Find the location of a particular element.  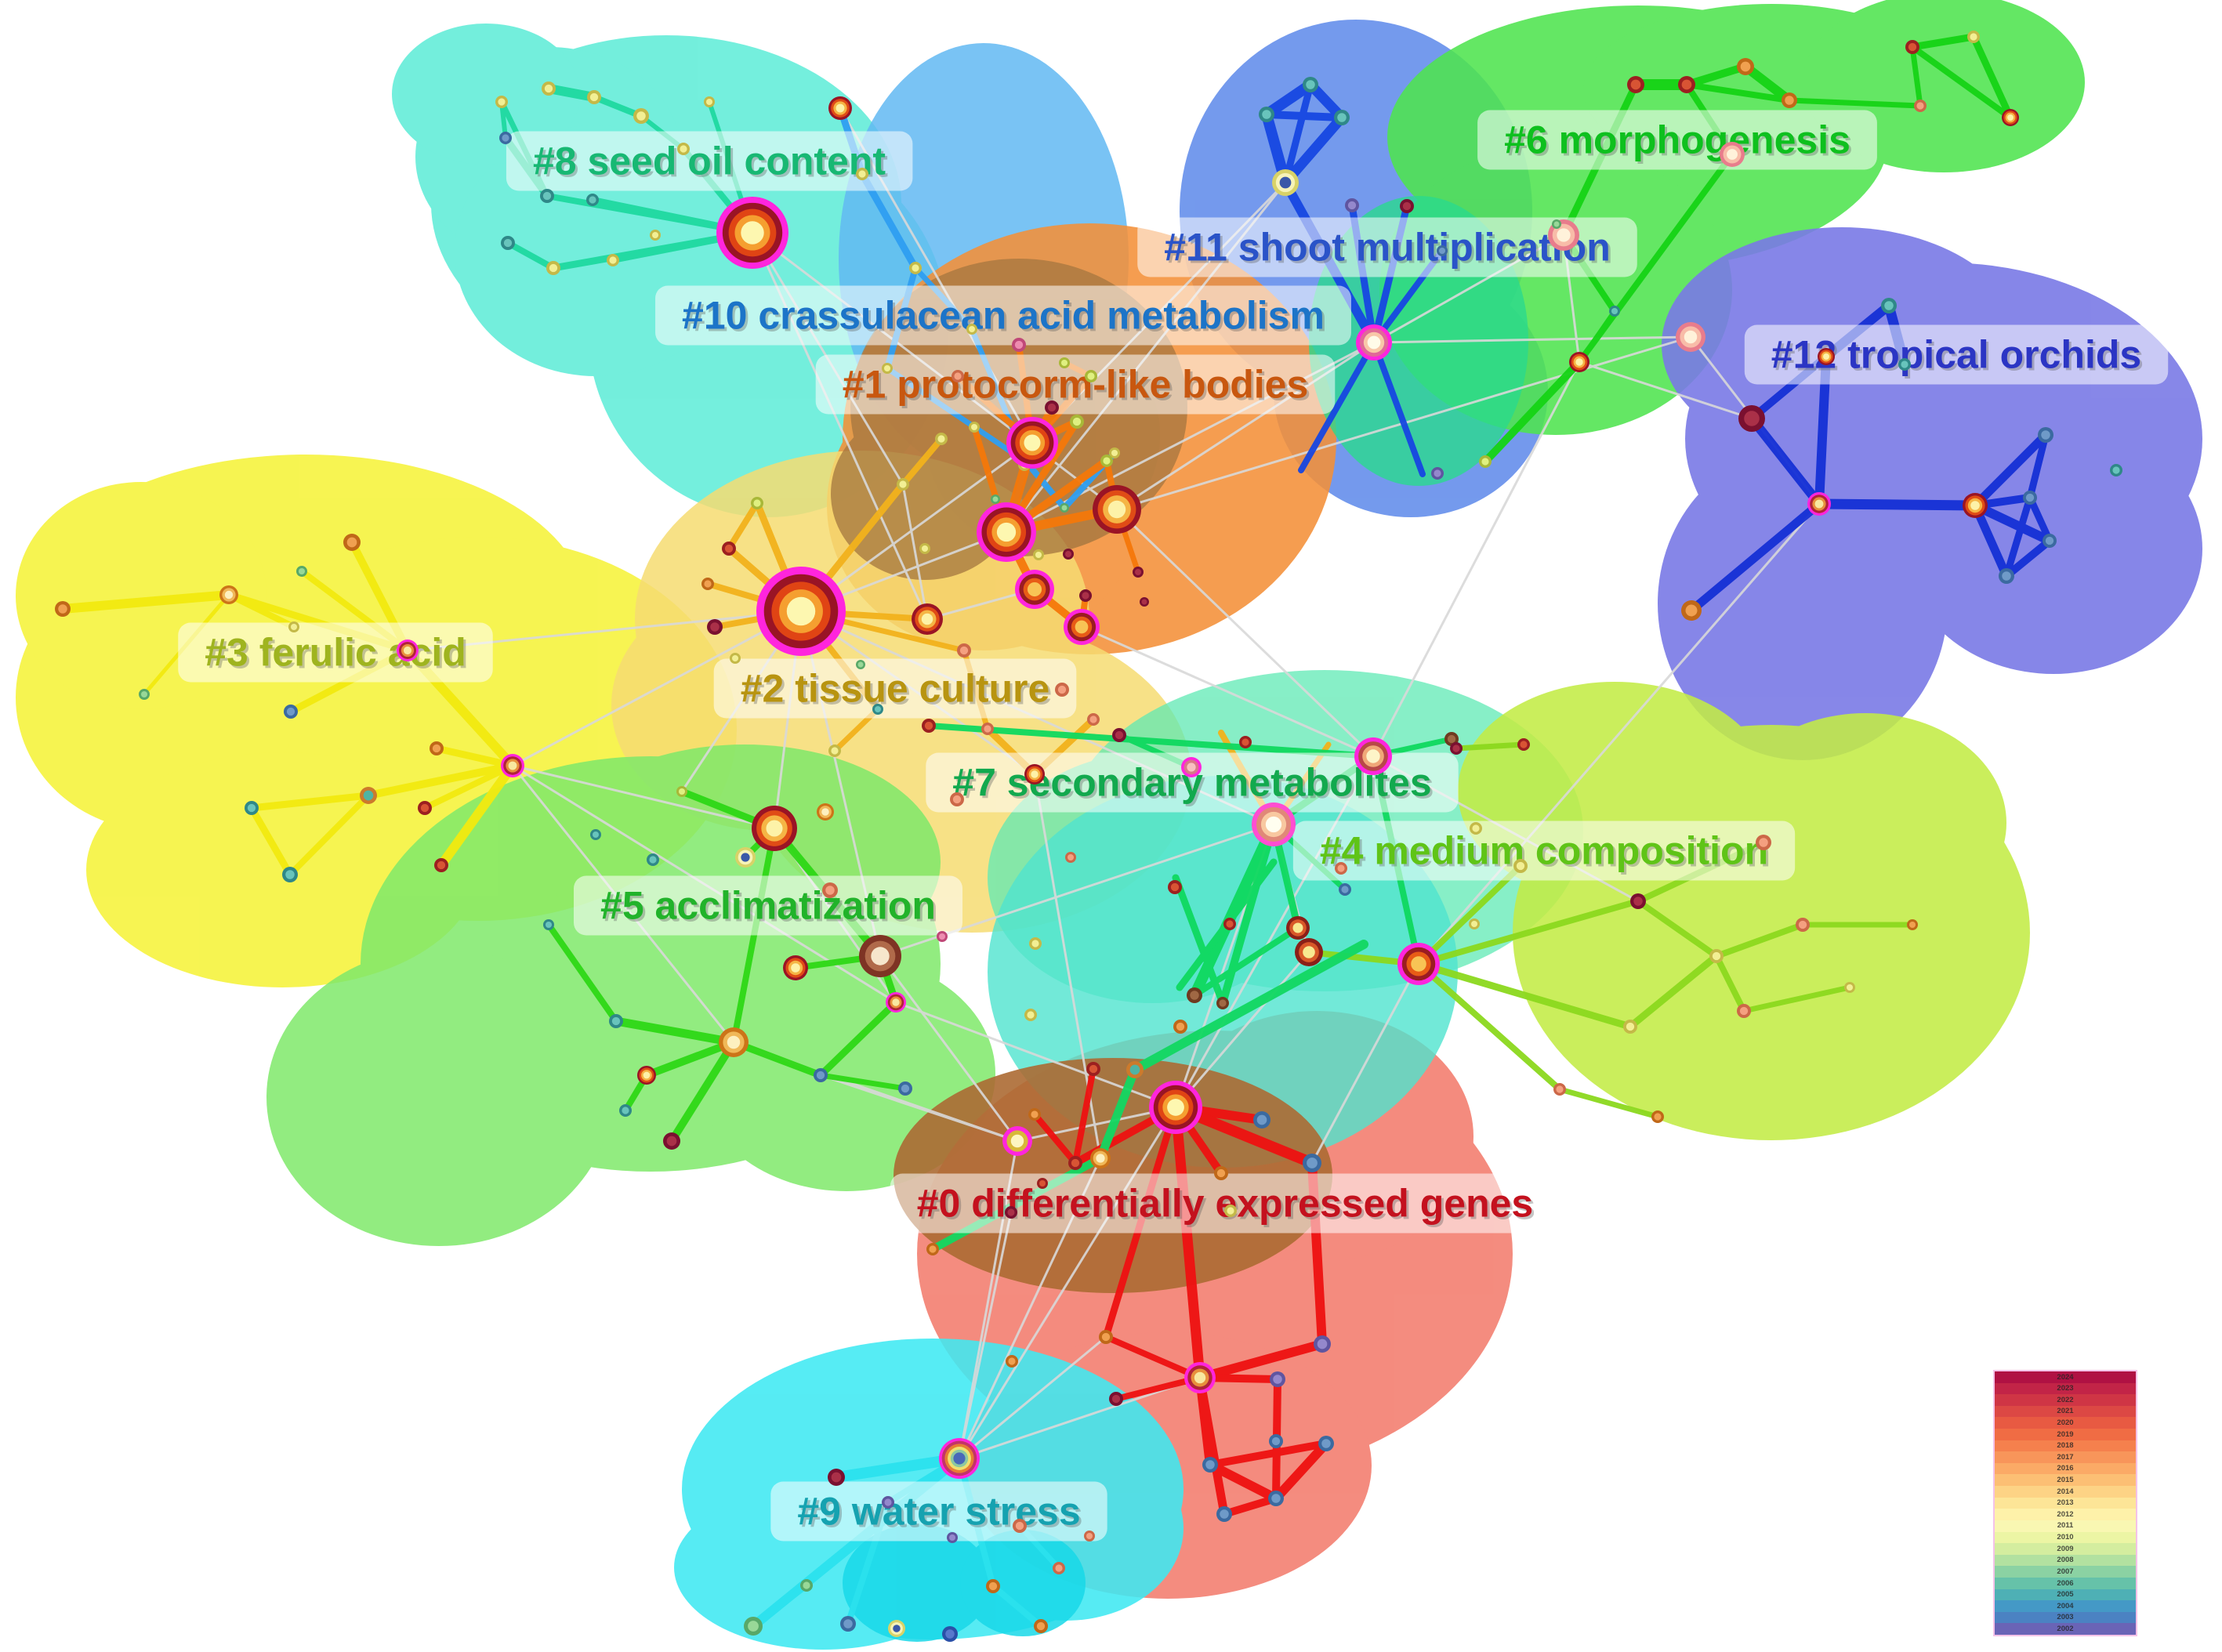

cluster-label-2: #2 tissue culture#2 tissue culture is located at coordinates (895, 688).